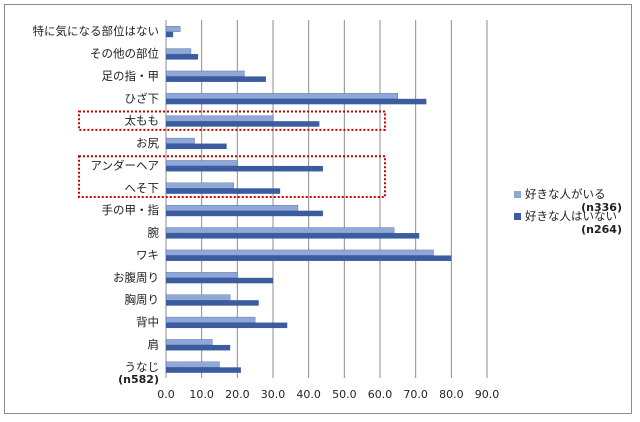 This screenshot has width=640, height=422. Describe the element at coordinates (131, 76) in the screenshot. I see `category-label: 足の指・甲` at that location.